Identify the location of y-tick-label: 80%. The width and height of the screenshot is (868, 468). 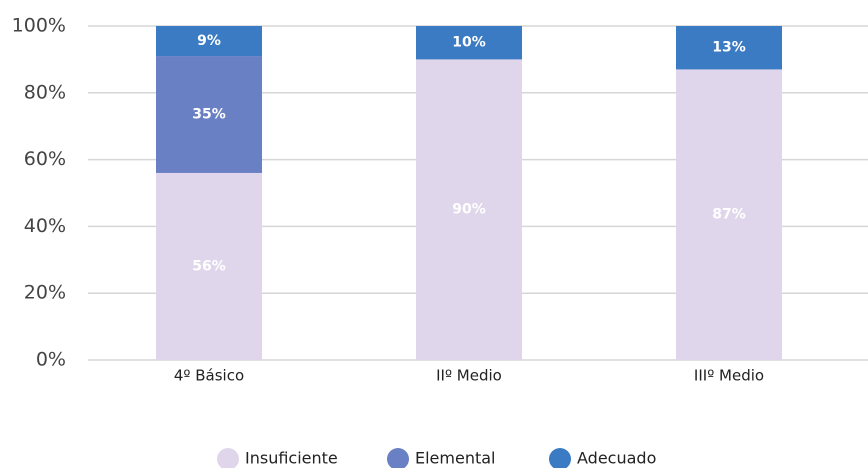
(45, 92).